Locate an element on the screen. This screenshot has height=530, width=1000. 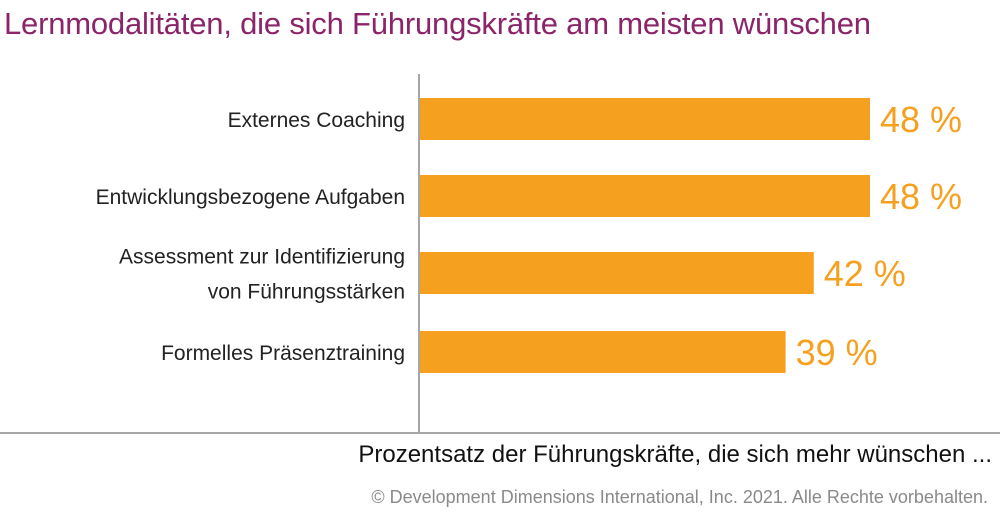
category-label-1: Externes Coaching is located at coordinates (316, 120).